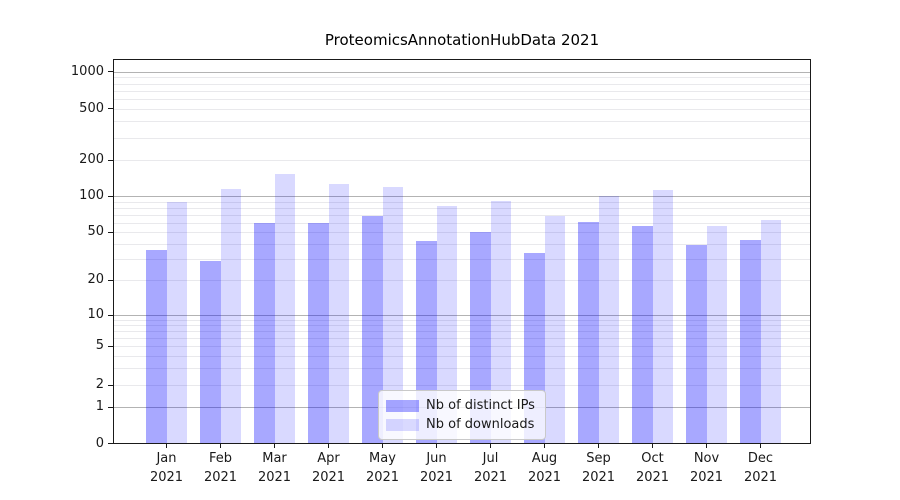  I want to click on x-tick-label-apr: Apr 2021, so click(329, 468).